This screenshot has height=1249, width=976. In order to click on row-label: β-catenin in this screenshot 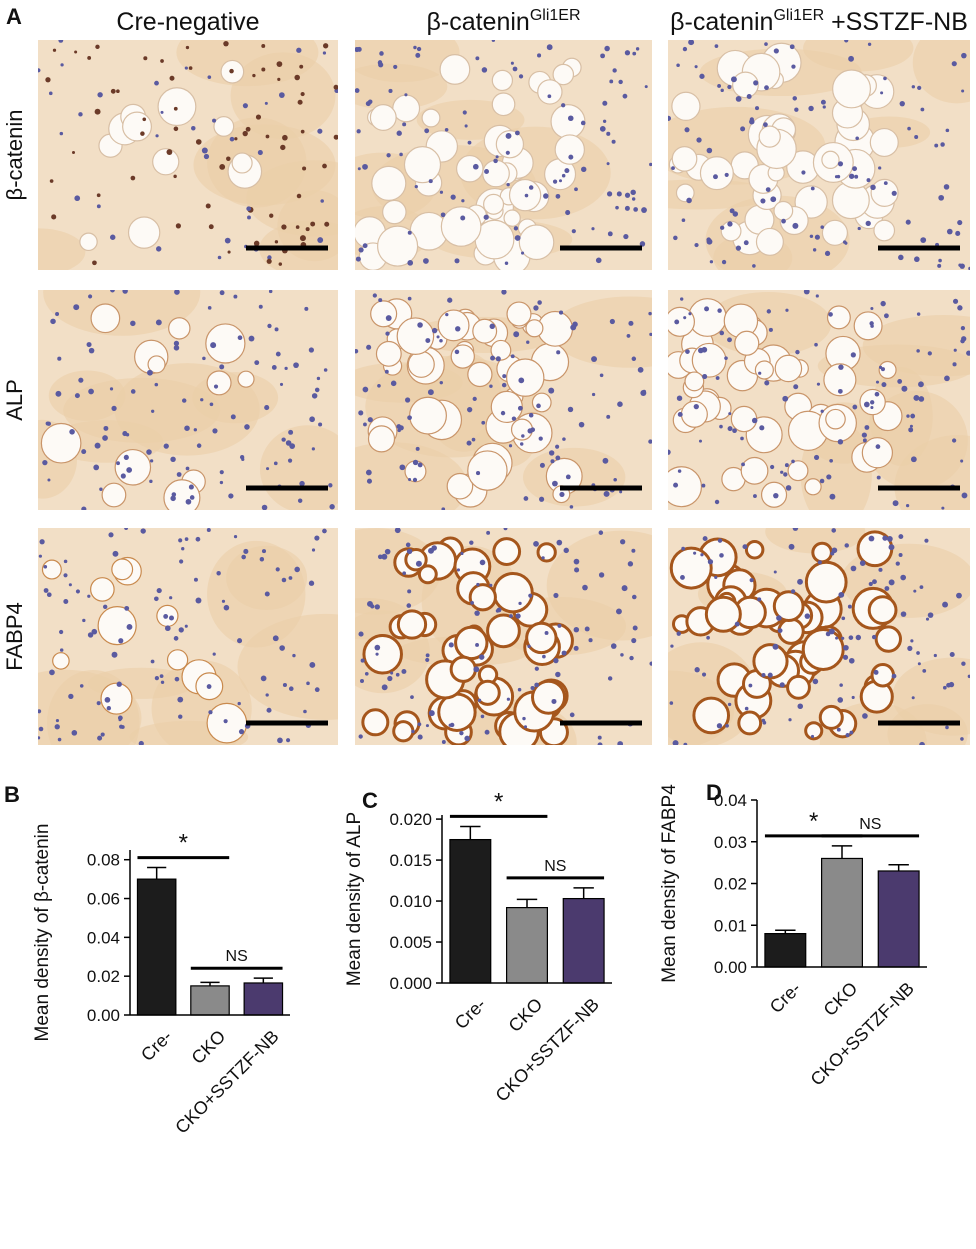, I will do `click(14, 155)`.